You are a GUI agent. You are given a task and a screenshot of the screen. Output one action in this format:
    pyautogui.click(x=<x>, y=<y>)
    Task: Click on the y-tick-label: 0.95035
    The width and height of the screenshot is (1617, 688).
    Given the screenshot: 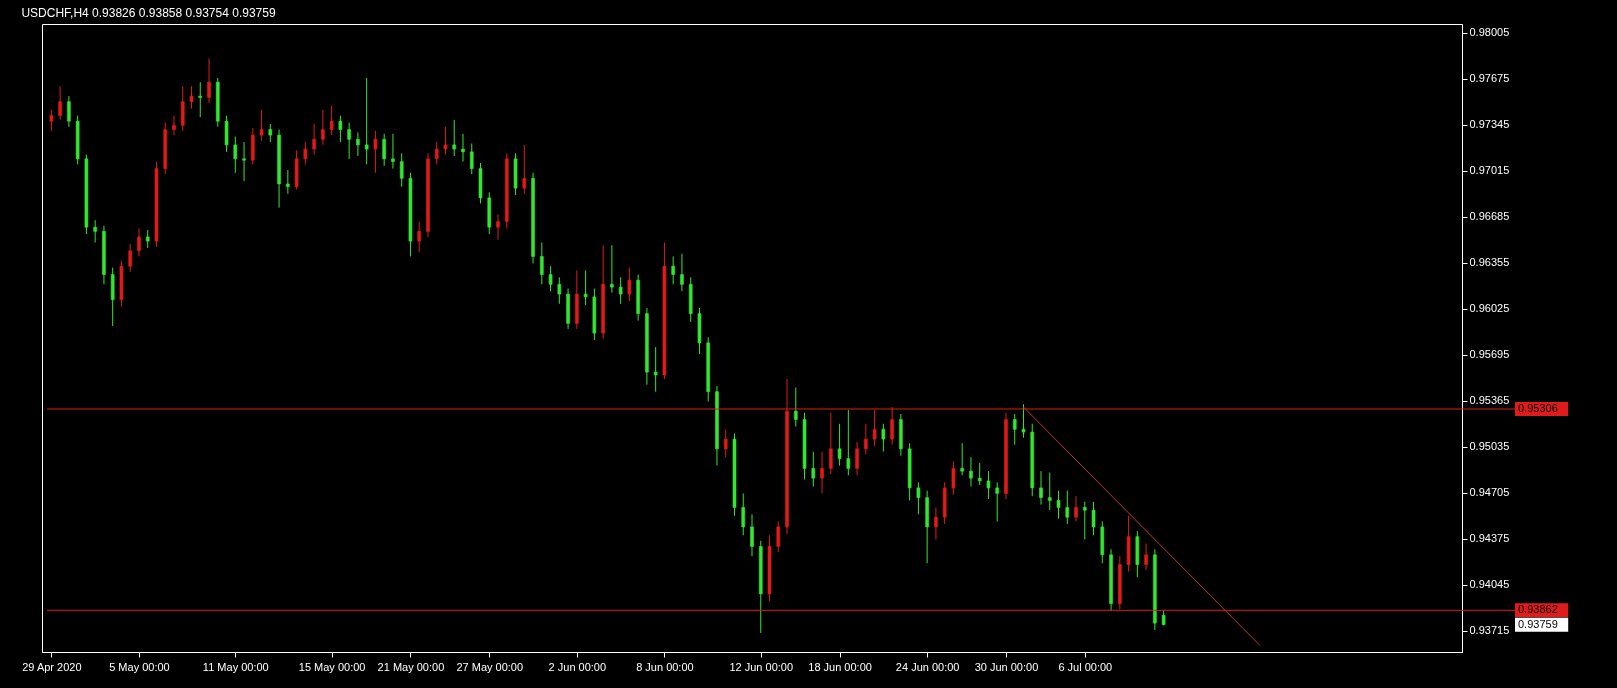 What is the action you would take?
    pyautogui.click(x=1489, y=446)
    